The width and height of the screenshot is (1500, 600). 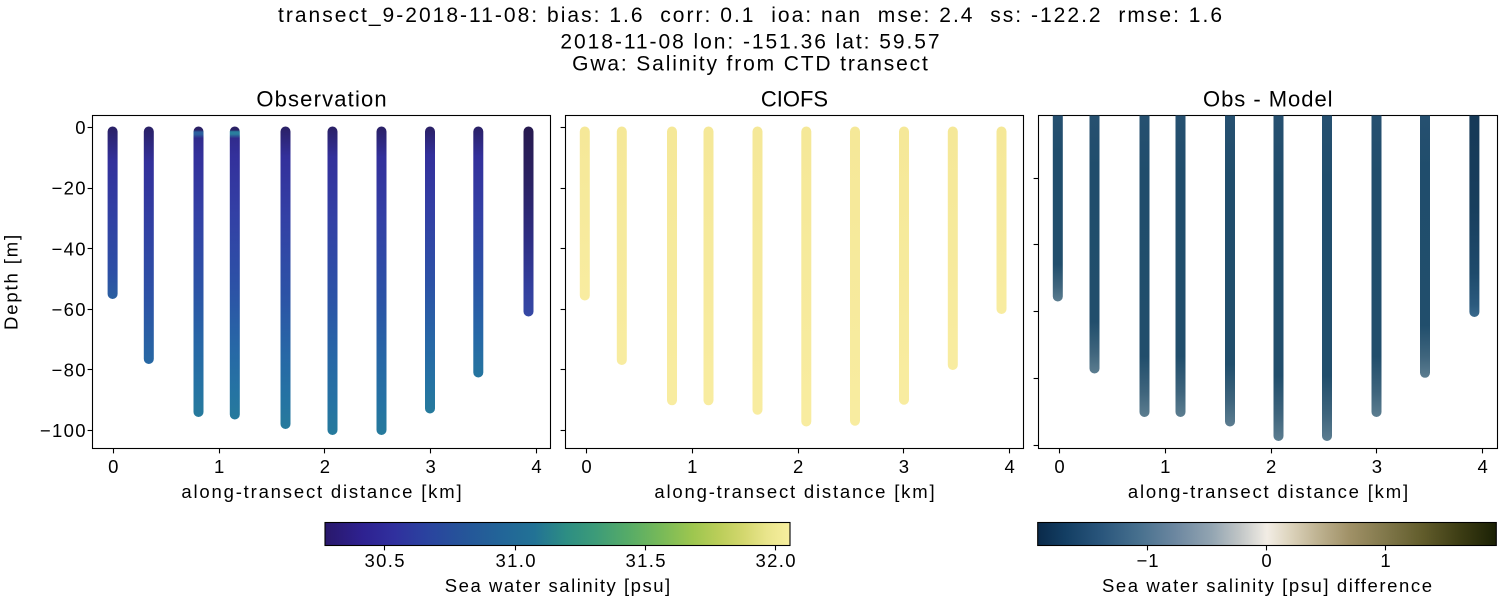 I want to click on svg-text: Depth [m], so click(x=11, y=281).